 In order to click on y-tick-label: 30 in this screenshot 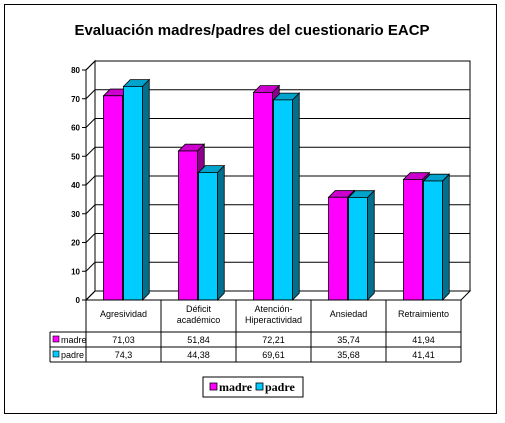, I will do `click(75, 214)`.